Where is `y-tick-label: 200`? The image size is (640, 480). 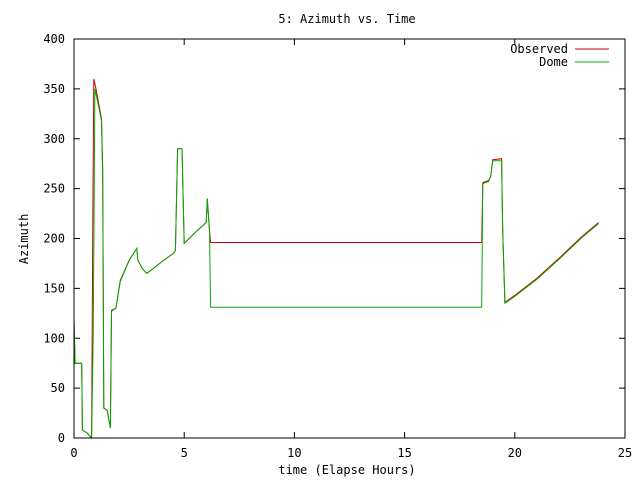
y-tick-label: 200 is located at coordinates (54, 239).